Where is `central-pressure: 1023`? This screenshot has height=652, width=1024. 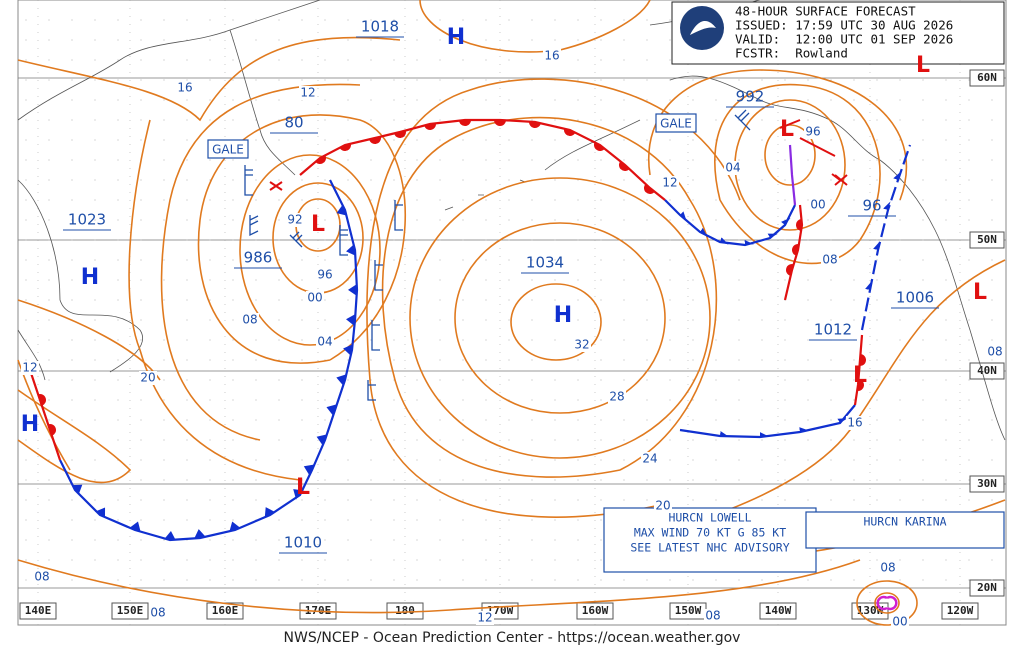
central-pressure: 1023 is located at coordinates (87, 220).